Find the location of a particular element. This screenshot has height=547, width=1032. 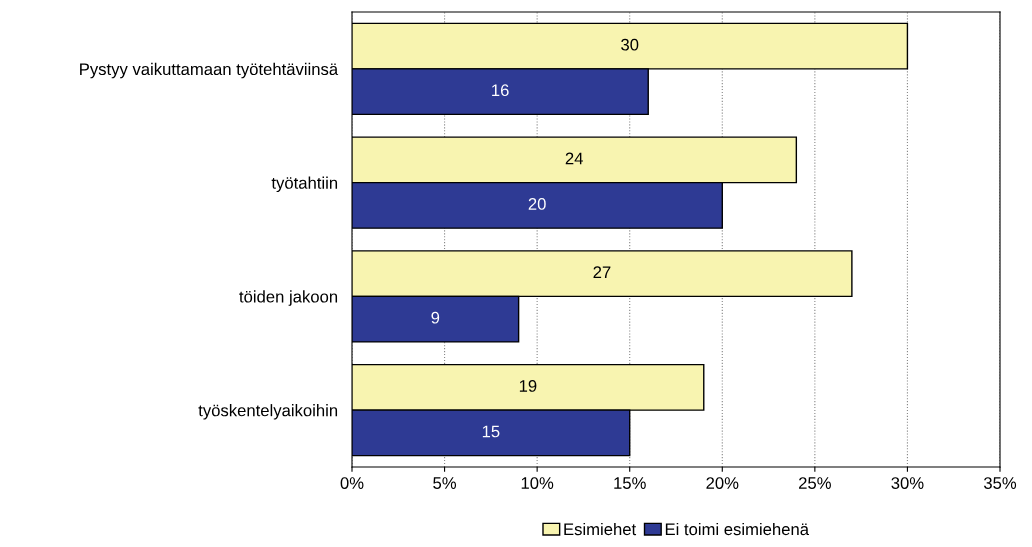

y-tick-label: Pystyy vaikuttamaan työtehtäviinsä is located at coordinates (209, 70).